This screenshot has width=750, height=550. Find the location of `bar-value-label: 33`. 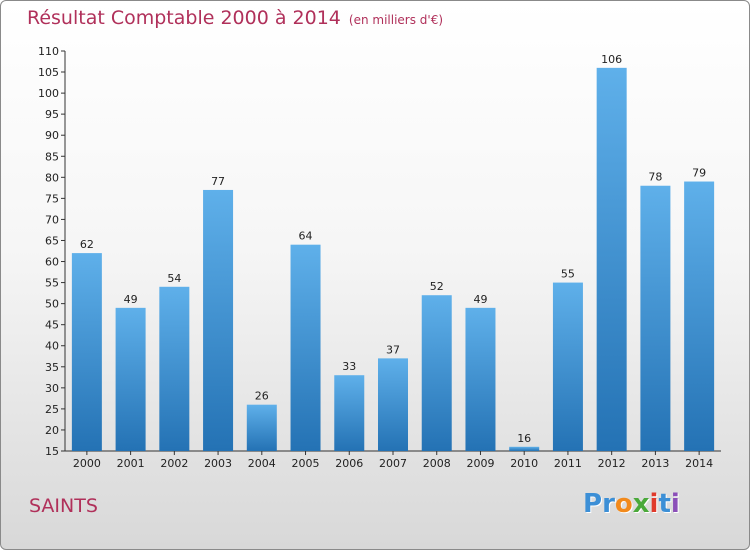

bar-value-label: 33 is located at coordinates (349, 366).